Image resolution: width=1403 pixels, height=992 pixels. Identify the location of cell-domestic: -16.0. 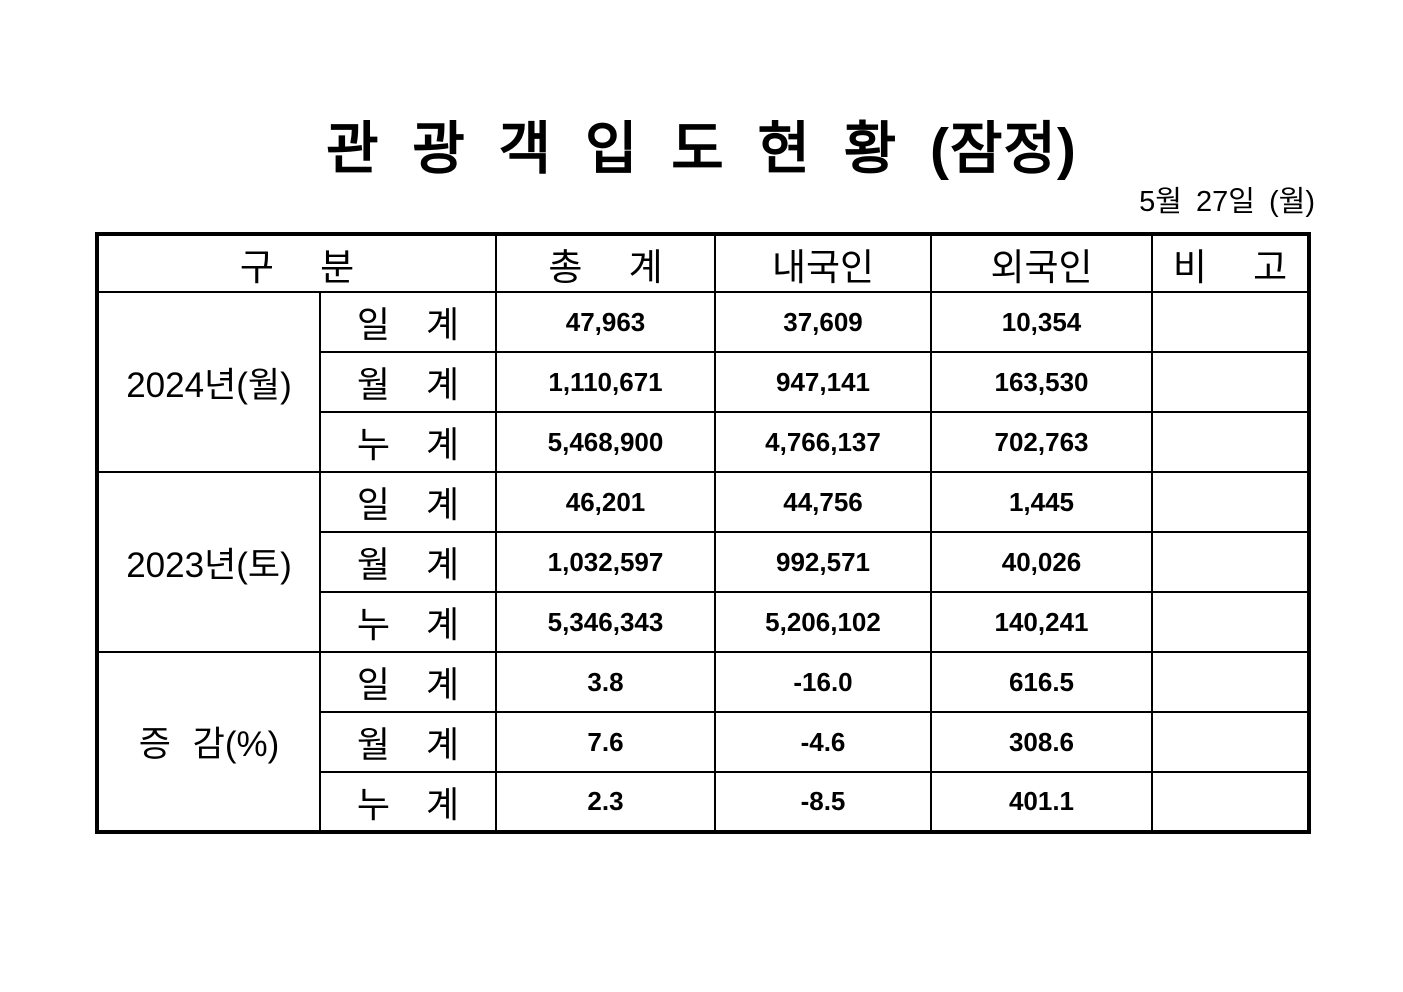
(823, 682).